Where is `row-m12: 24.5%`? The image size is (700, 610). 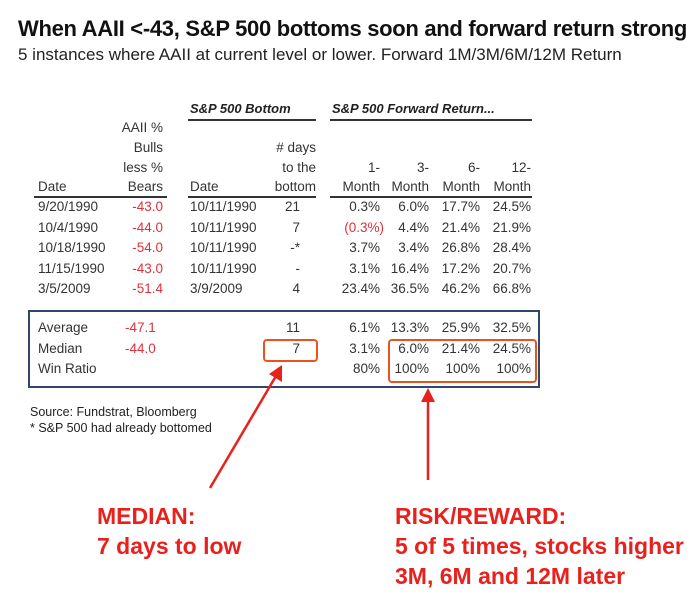
row-m12: 24.5% is located at coordinates (511, 206).